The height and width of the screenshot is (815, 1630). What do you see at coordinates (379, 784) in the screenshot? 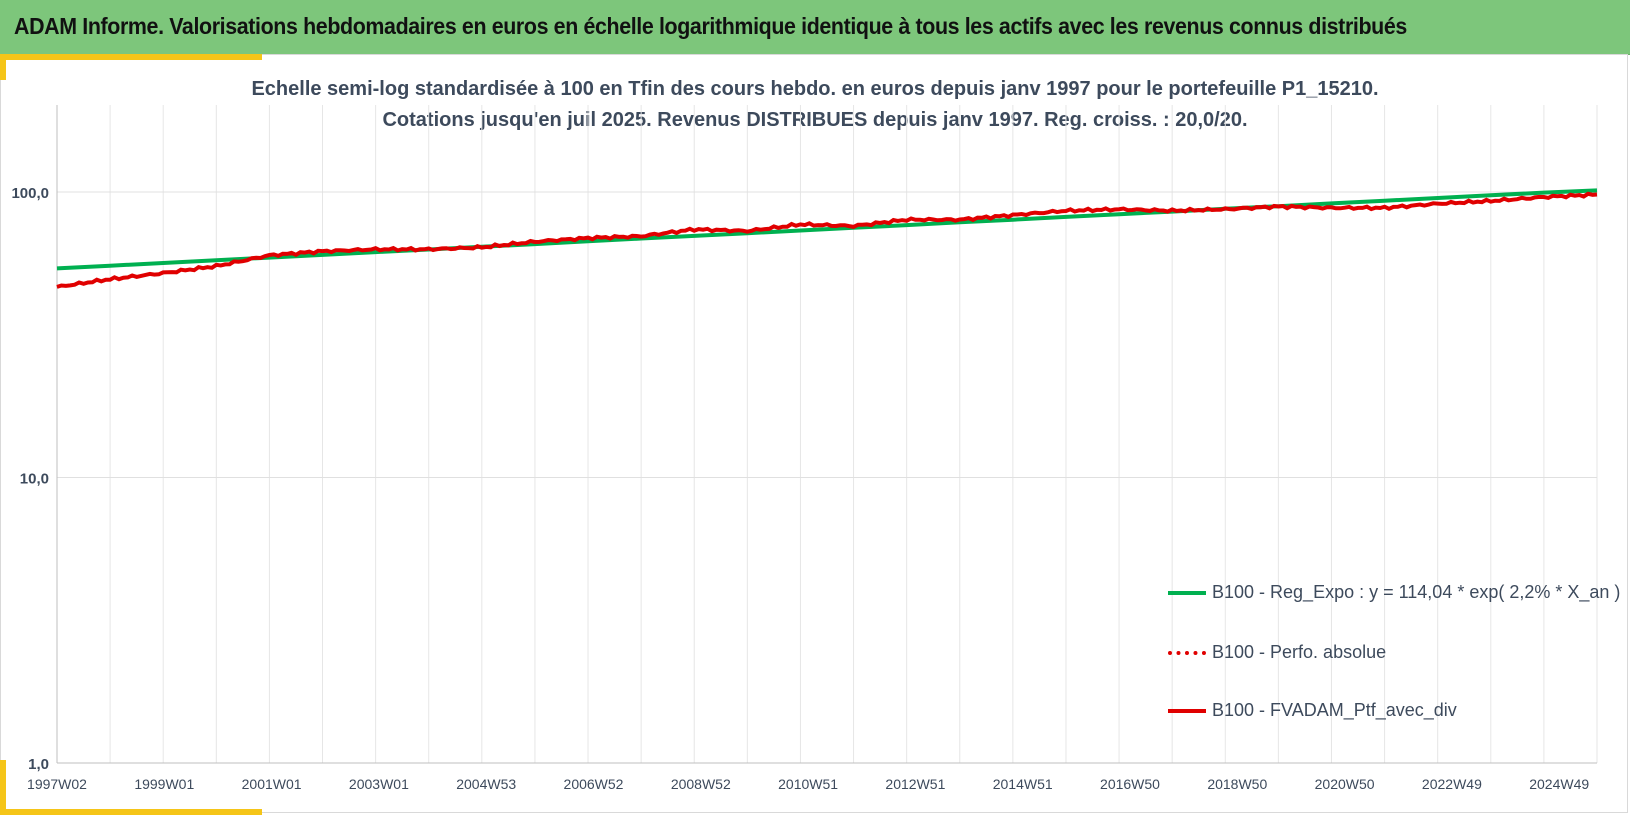
I see `x-tick-label: 2003W01` at bounding box center [379, 784].